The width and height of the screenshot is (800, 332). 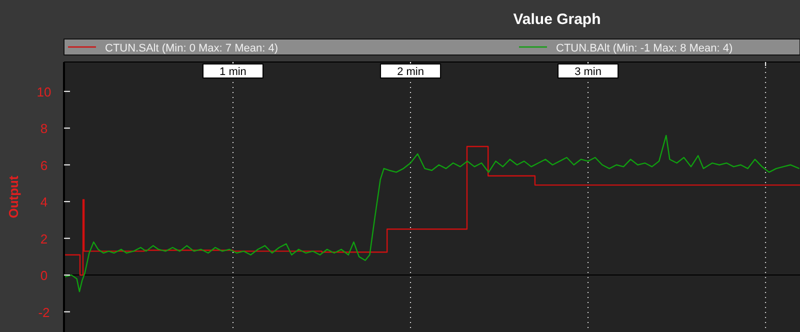 I want to click on y-axis-title: Output, so click(x=13, y=196).